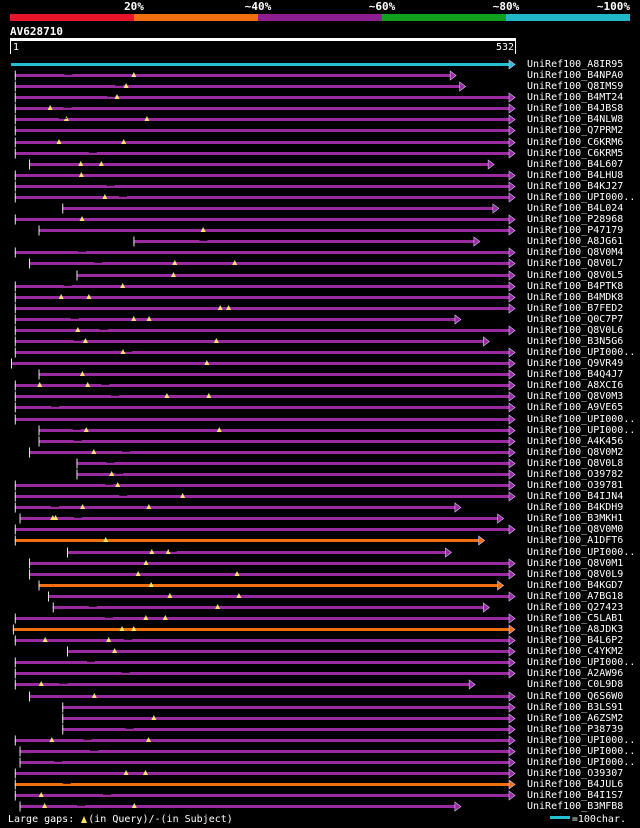 The height and width of the screenshot is (828, 640). What do you see at coordinates (575, 607) in the screenshot?
I see `hit-label: UniRef100_Q27423` at bounding box center [575, 607].